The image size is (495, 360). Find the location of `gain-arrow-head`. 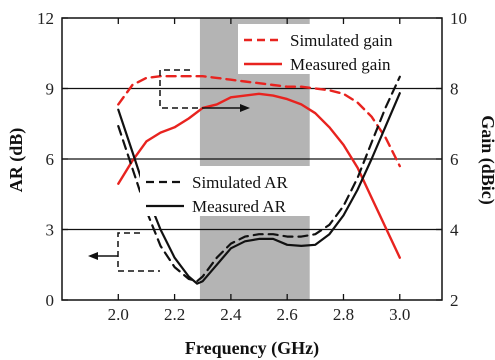

gain-arrow-head is located at coordinates (245, 108).